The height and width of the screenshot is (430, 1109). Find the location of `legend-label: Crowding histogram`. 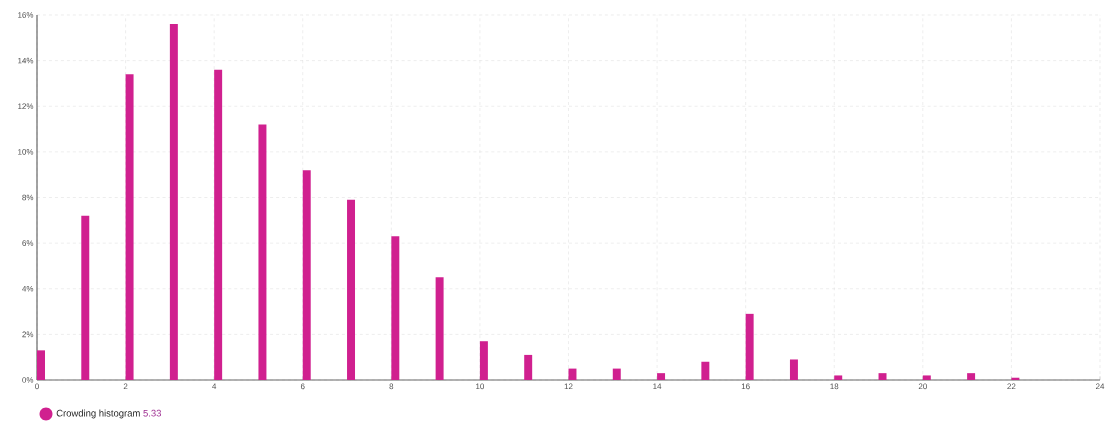

legend-label: Crowding histogram is located at coordinates (98, 414).